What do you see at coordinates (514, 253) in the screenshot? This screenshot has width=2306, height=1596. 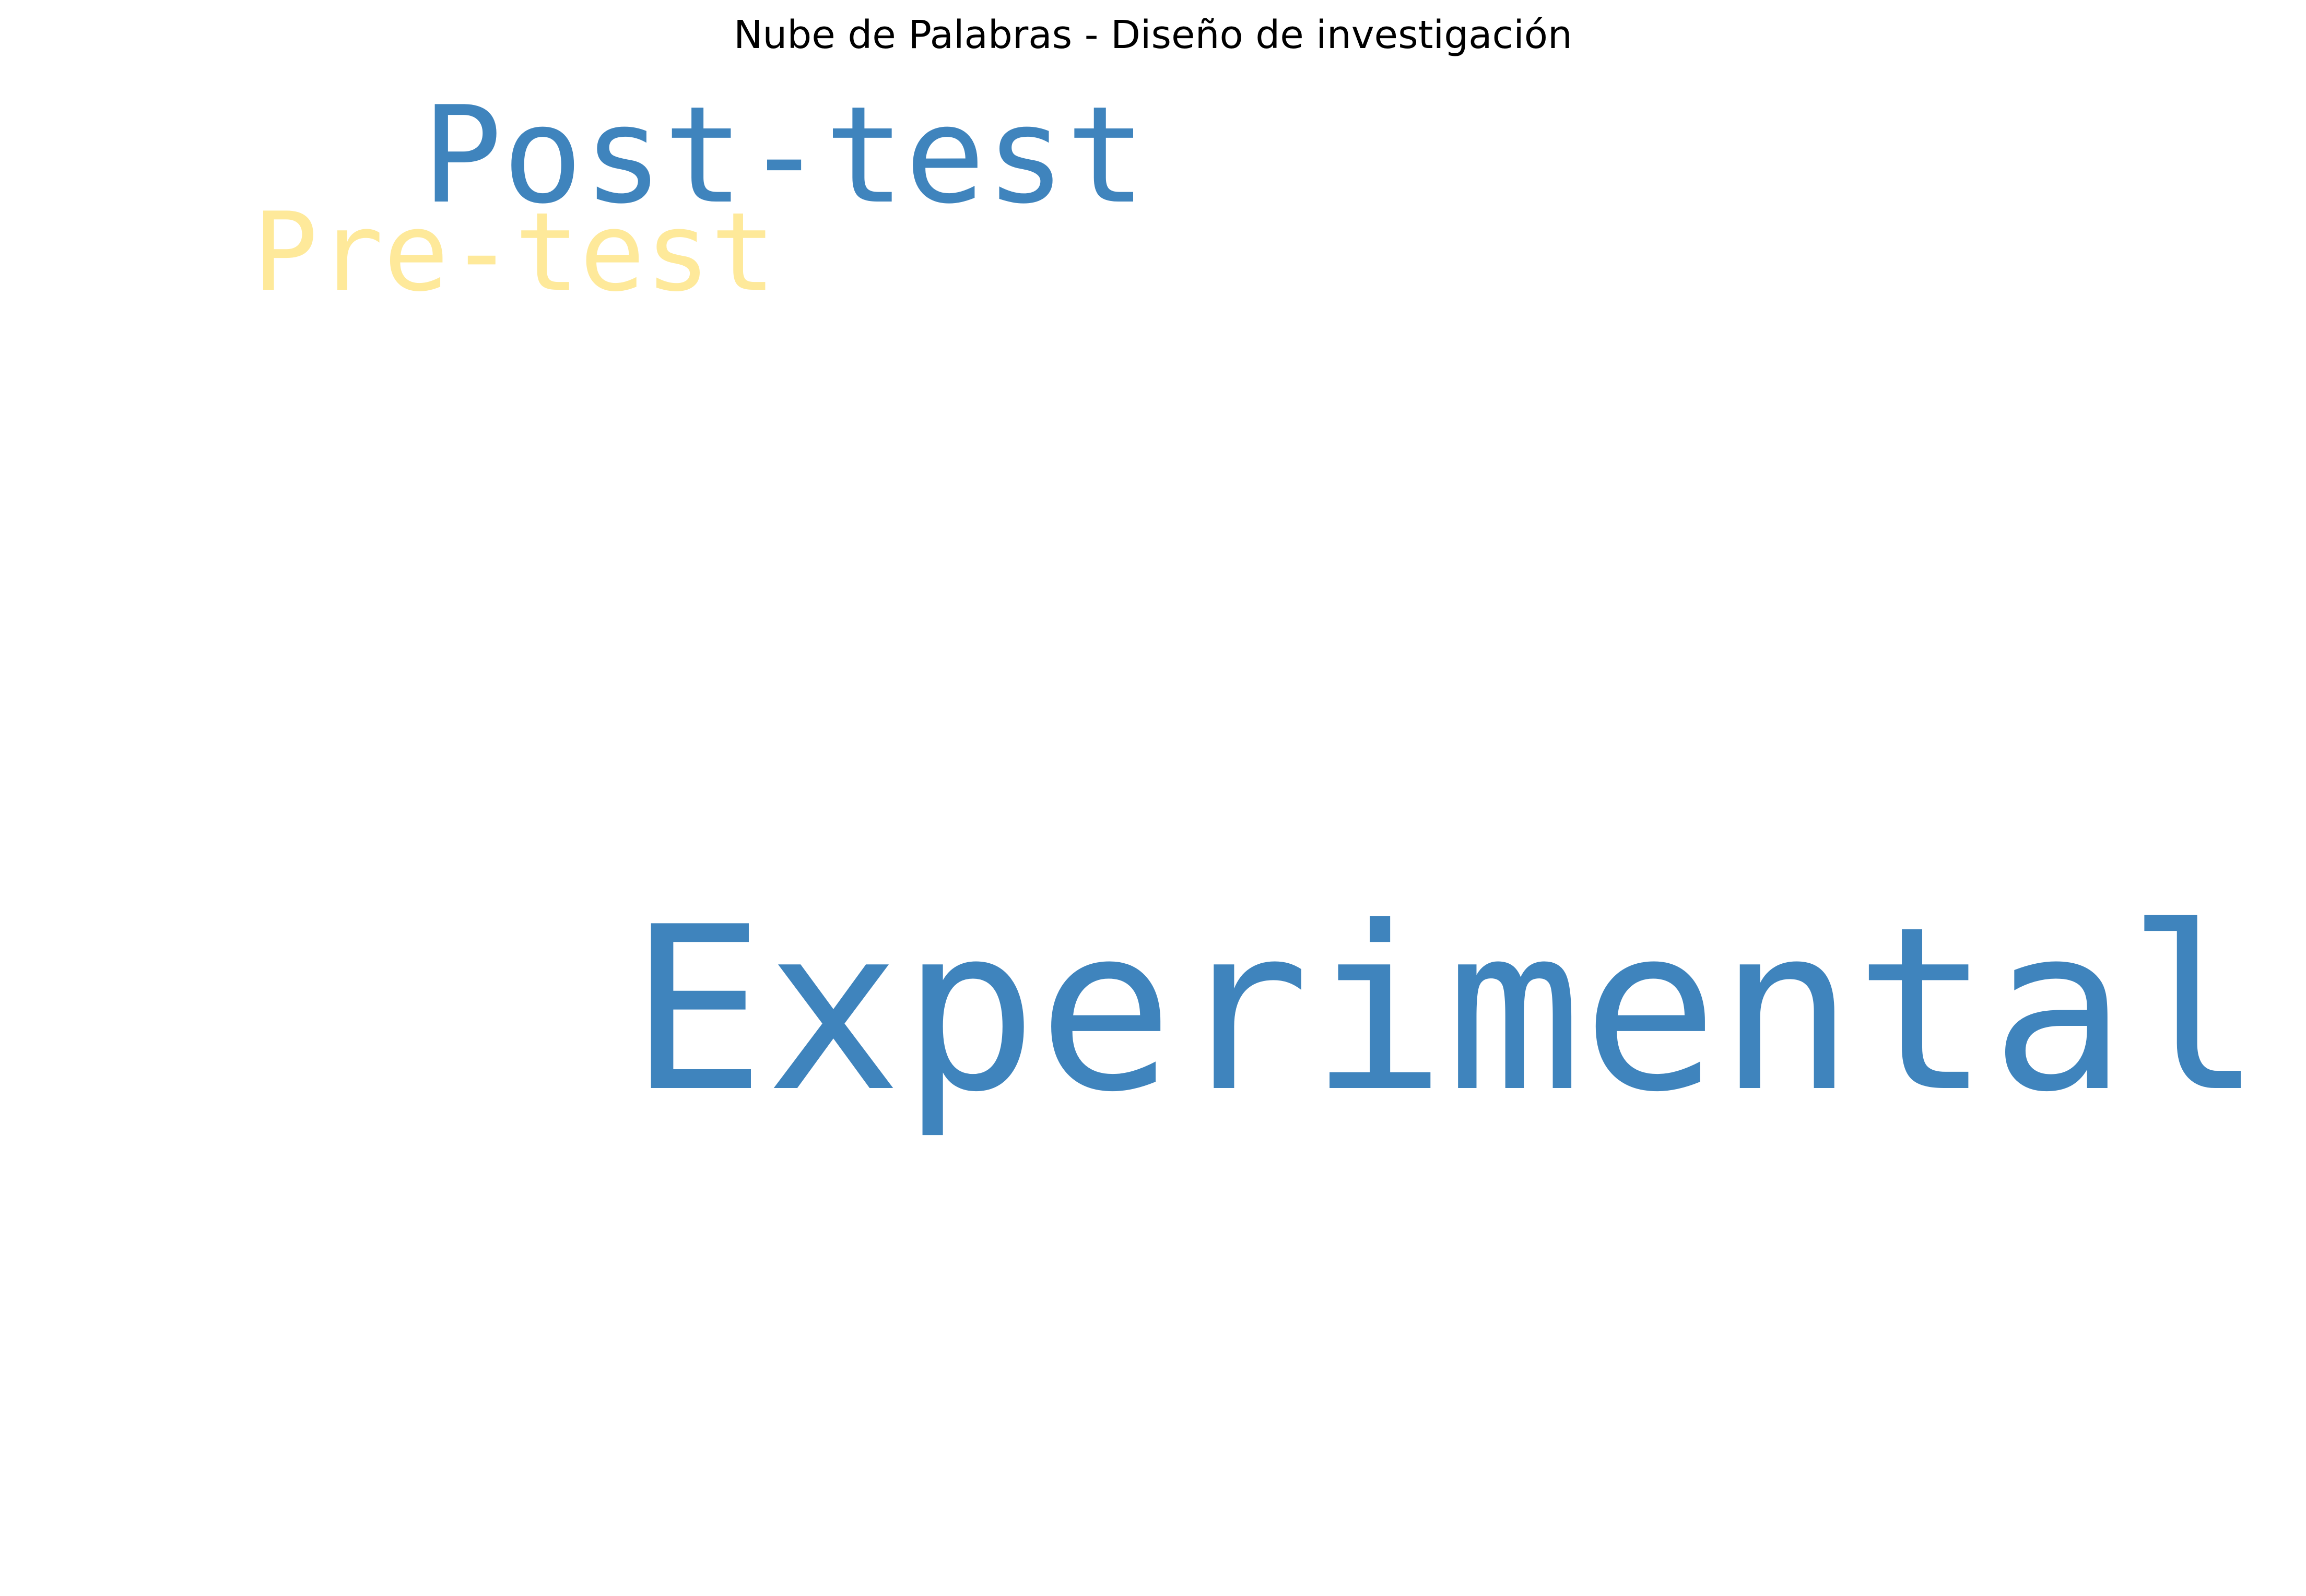 I see `word: Pre-test` at bounding box center [514, 253].